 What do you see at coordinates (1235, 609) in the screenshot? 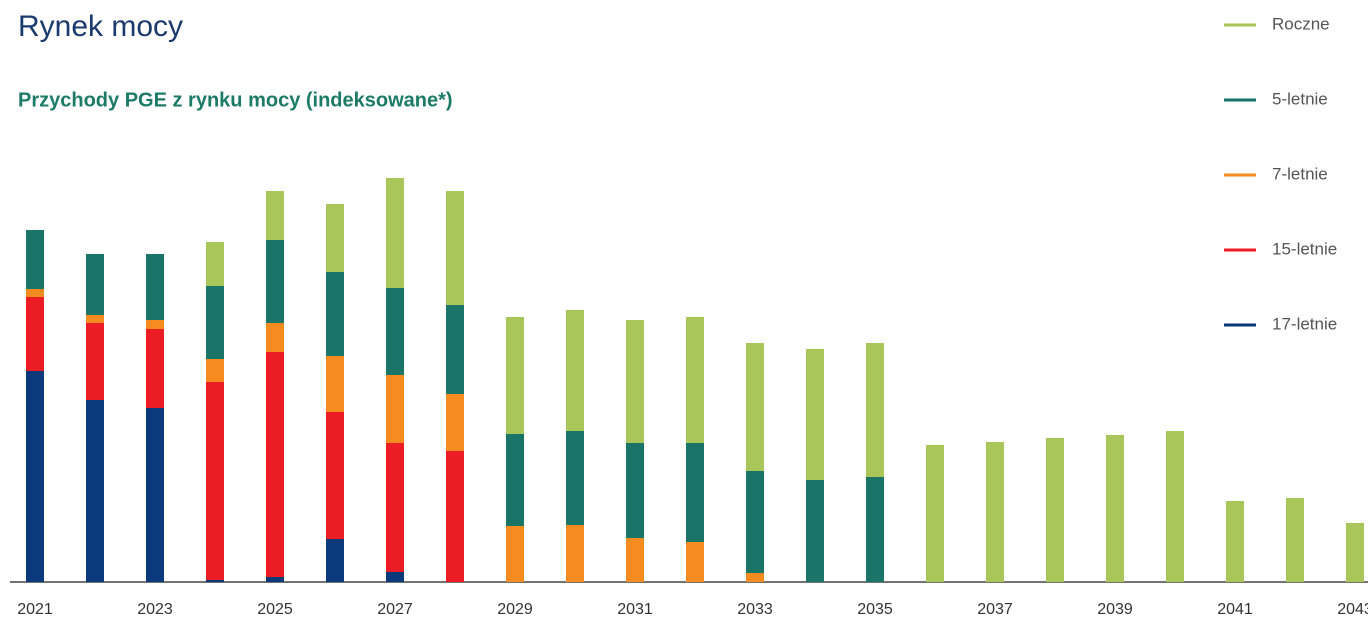
I see `x-tick-label: 2041` at bounding box center [1235, 609].